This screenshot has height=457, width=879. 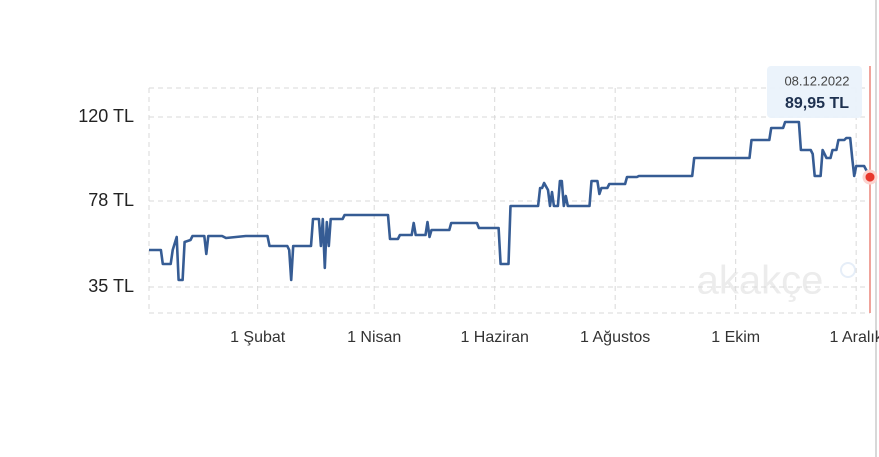 What do you see at coordinates (111, 200) in the screenshot?
I see `y-tick-label: 78 TL` at bounding box center [111, 200].